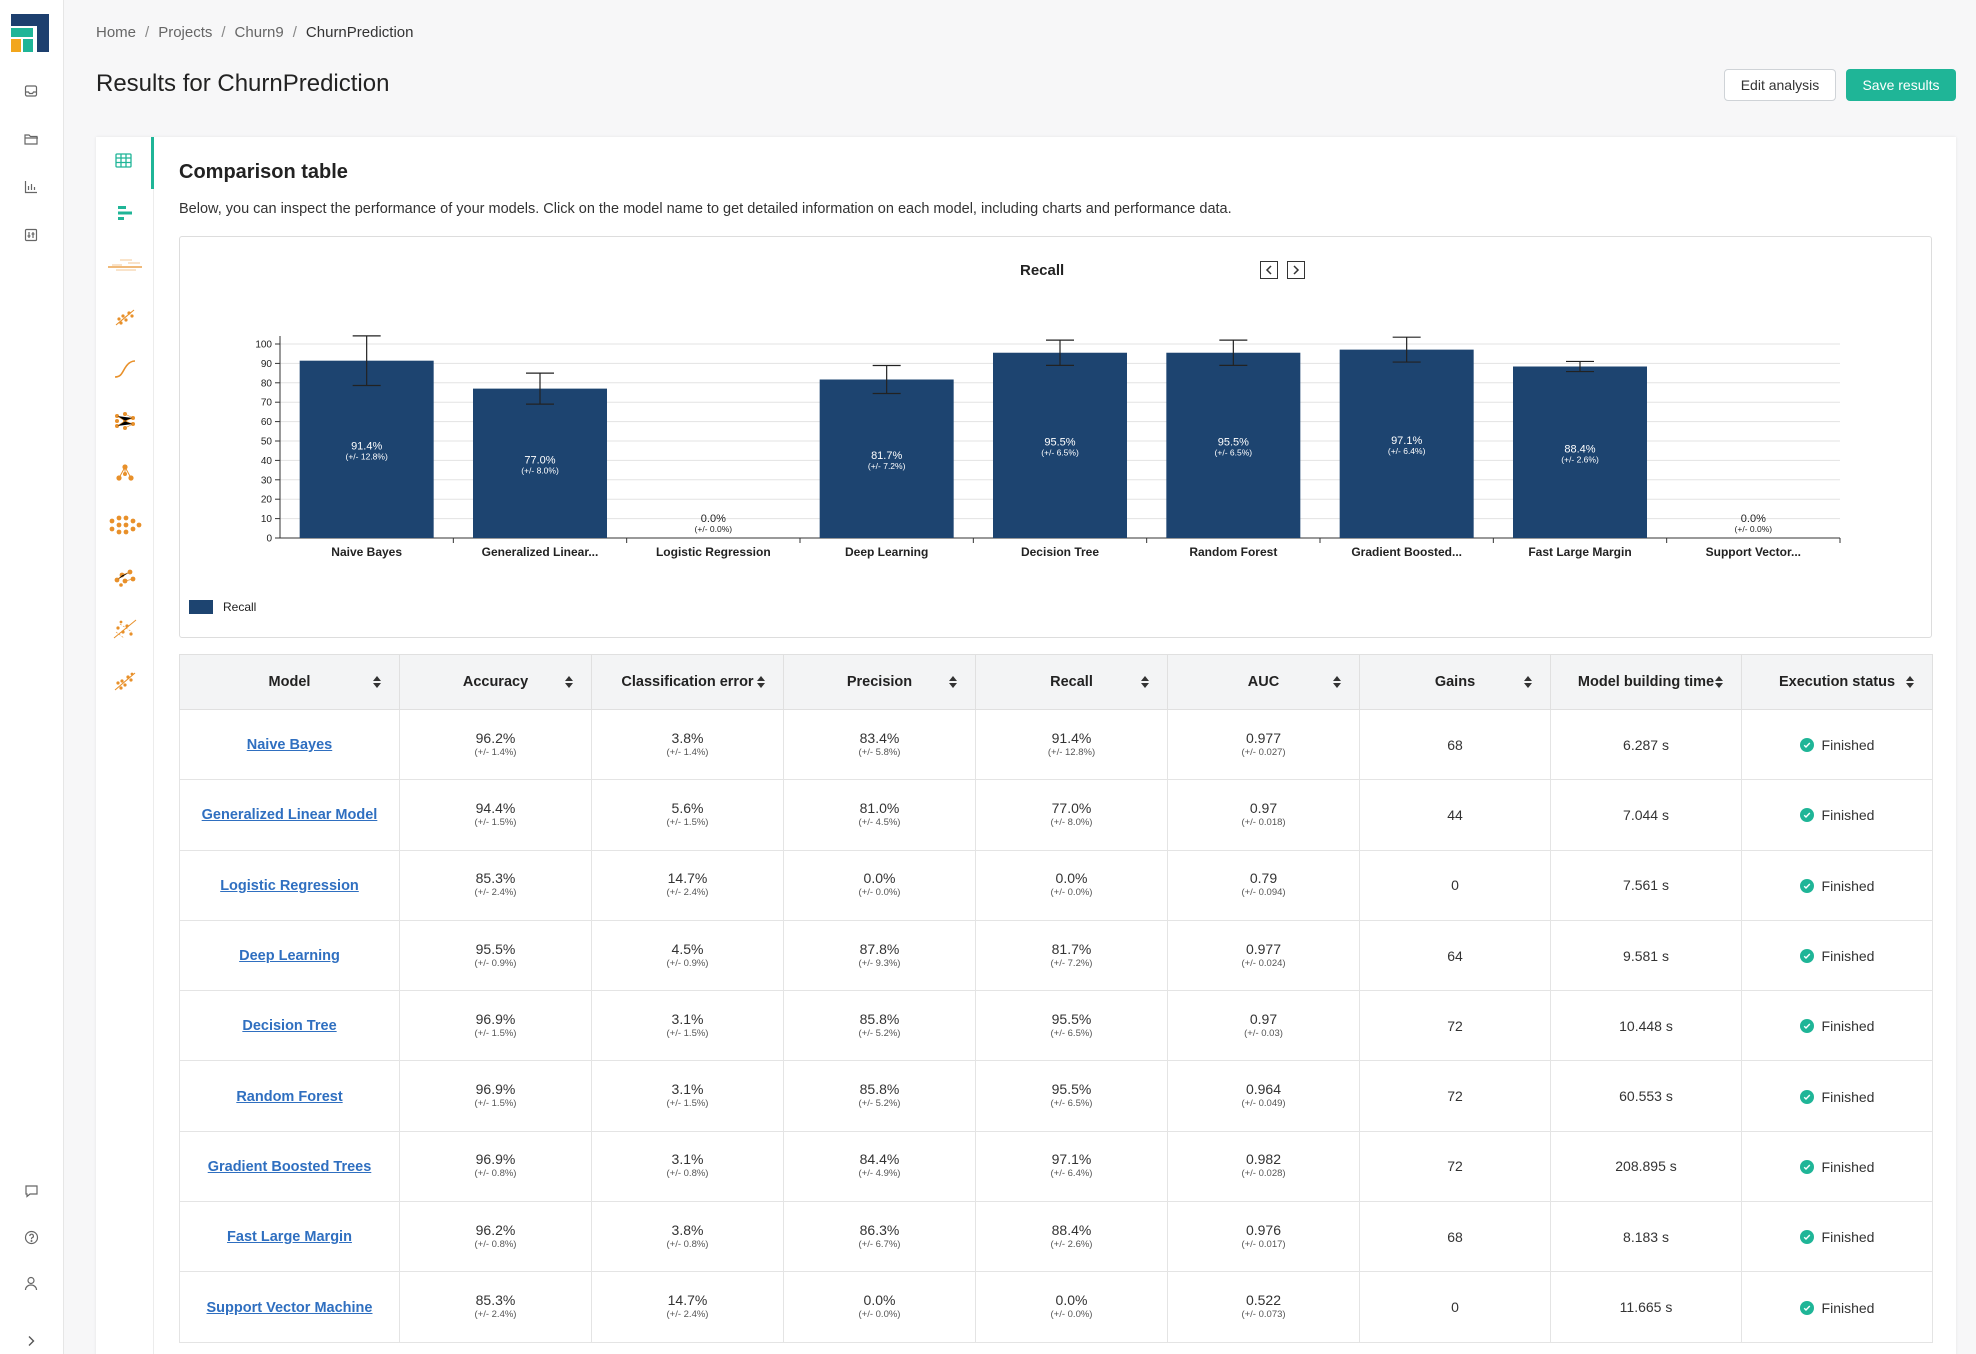 The image size is (1976, 1354). What do you see at coordinates (289, 1237) in the screenshot?
I see `model-link: Fast Large Margin` at bounding box center [289, 1237].